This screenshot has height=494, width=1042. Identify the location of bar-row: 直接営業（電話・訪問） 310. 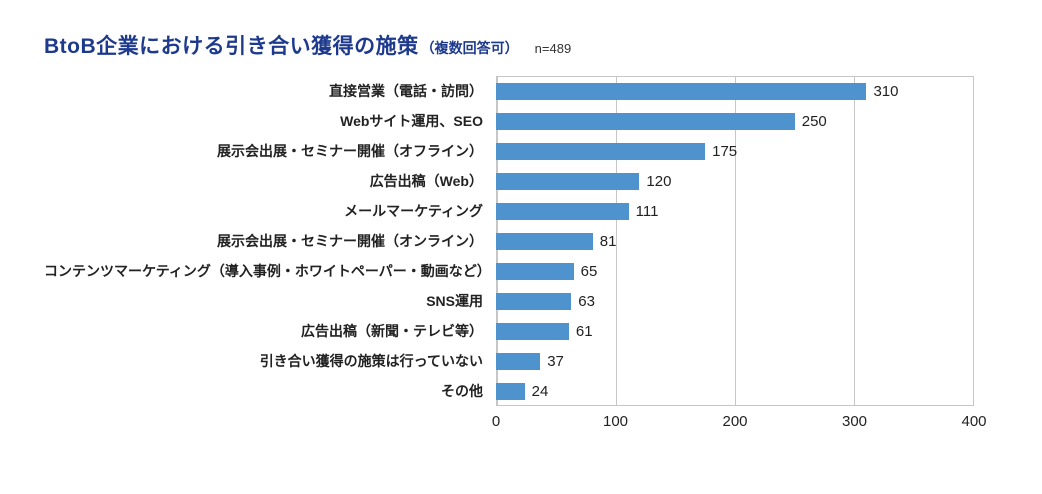
(523, 91).